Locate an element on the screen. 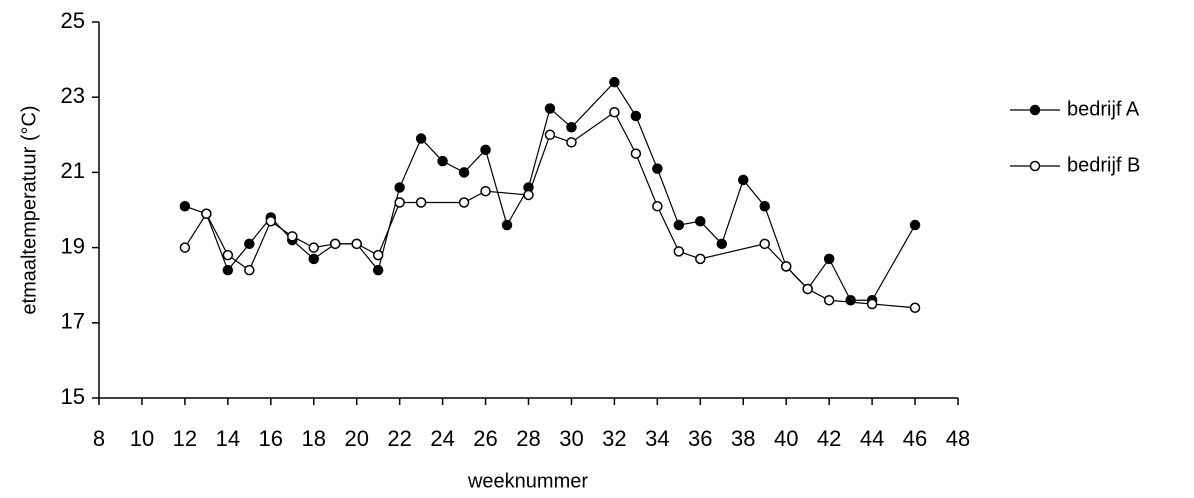 The height and width of the screenshot is (498, 1194). x-tick-label: 34 is located at coordinates (657, 438).